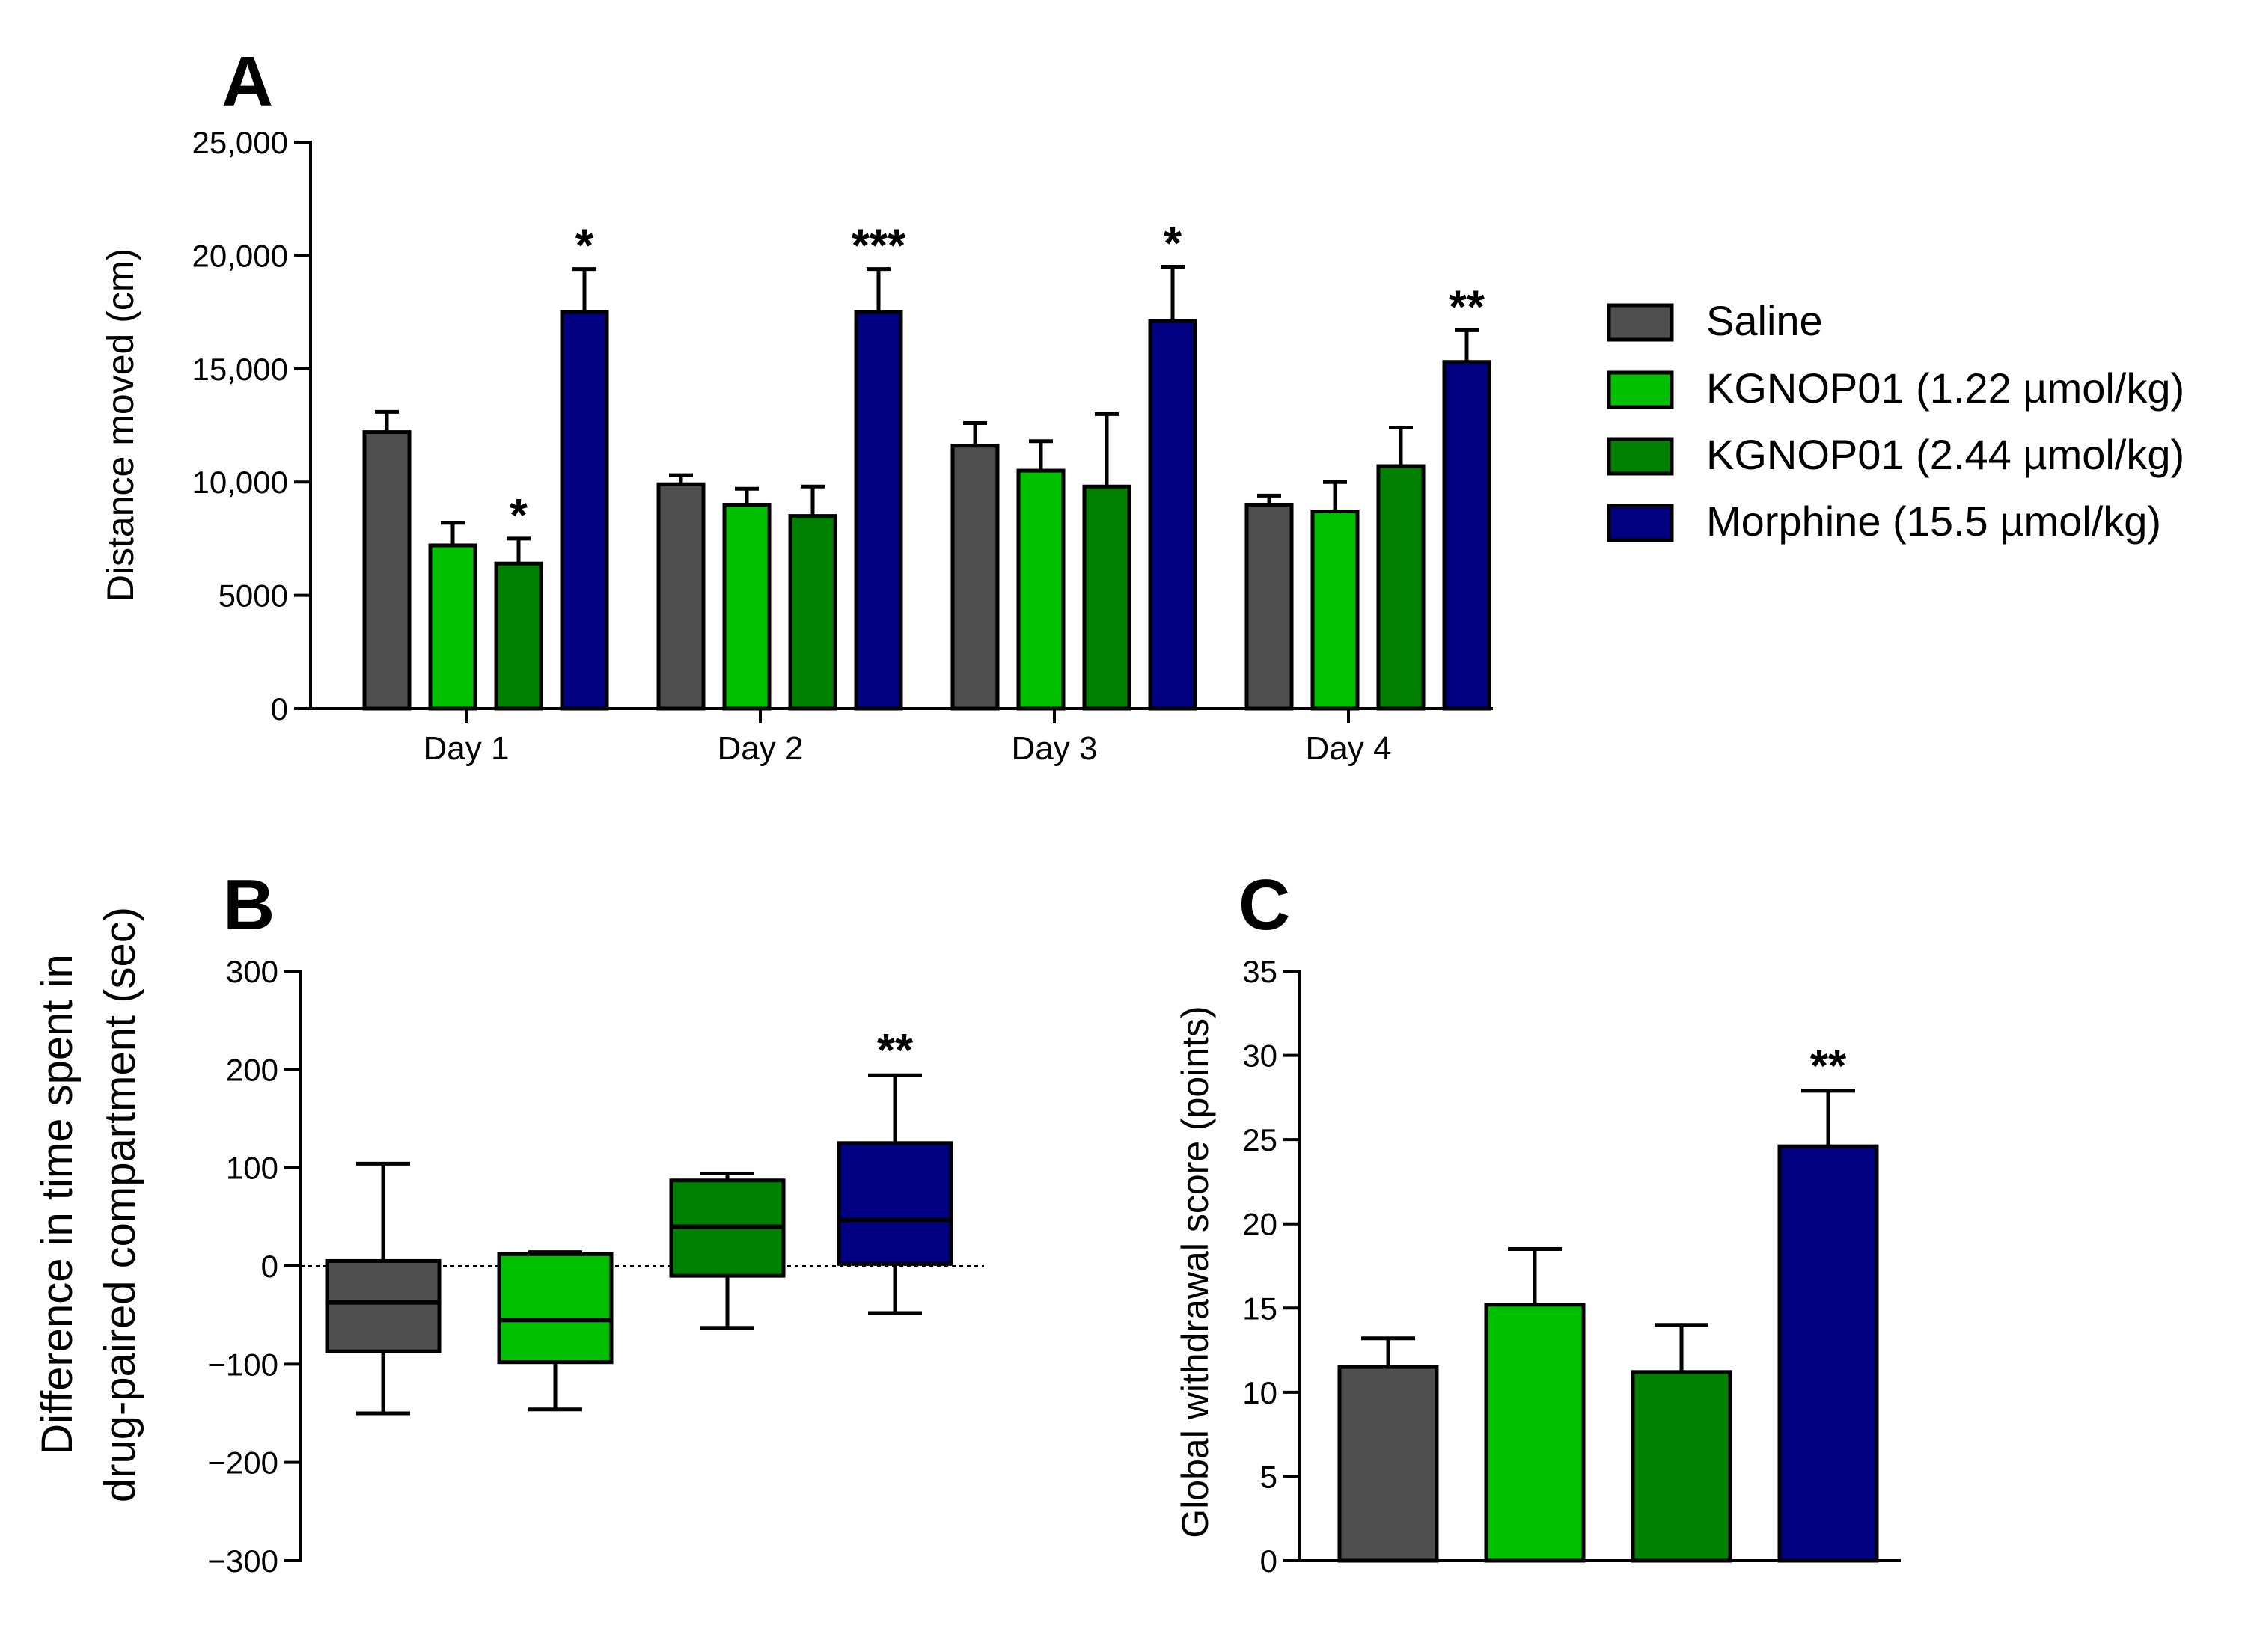 Image resolution: width=2245 pixels, height=1652 pixels. Describe the element at coordinates (1535, 1433) in the screenshot. I see `panel-c-bar-kg122` at that location.